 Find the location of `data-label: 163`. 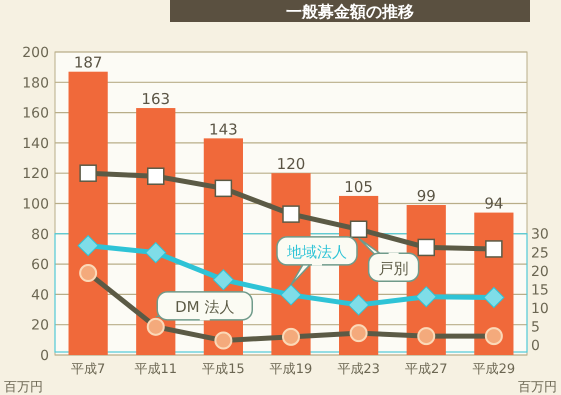

data-label: 163 is located at coordinates (155, 99).